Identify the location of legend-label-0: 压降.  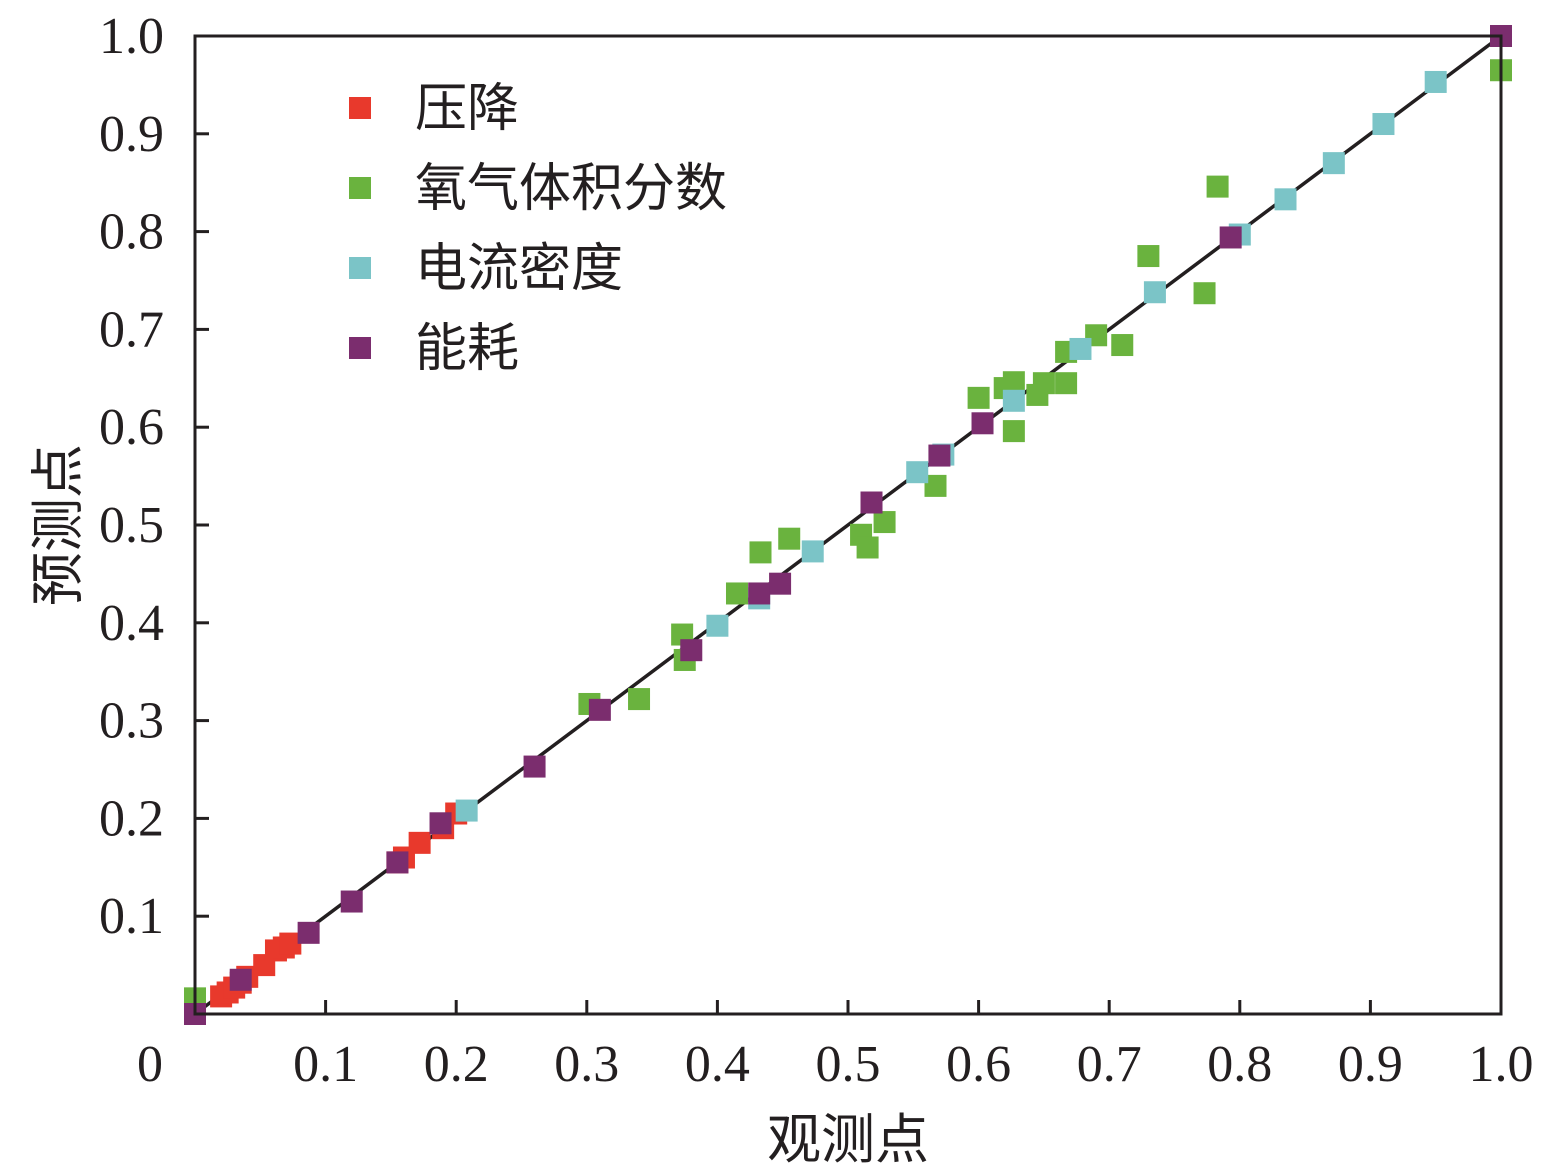
(467, 109).